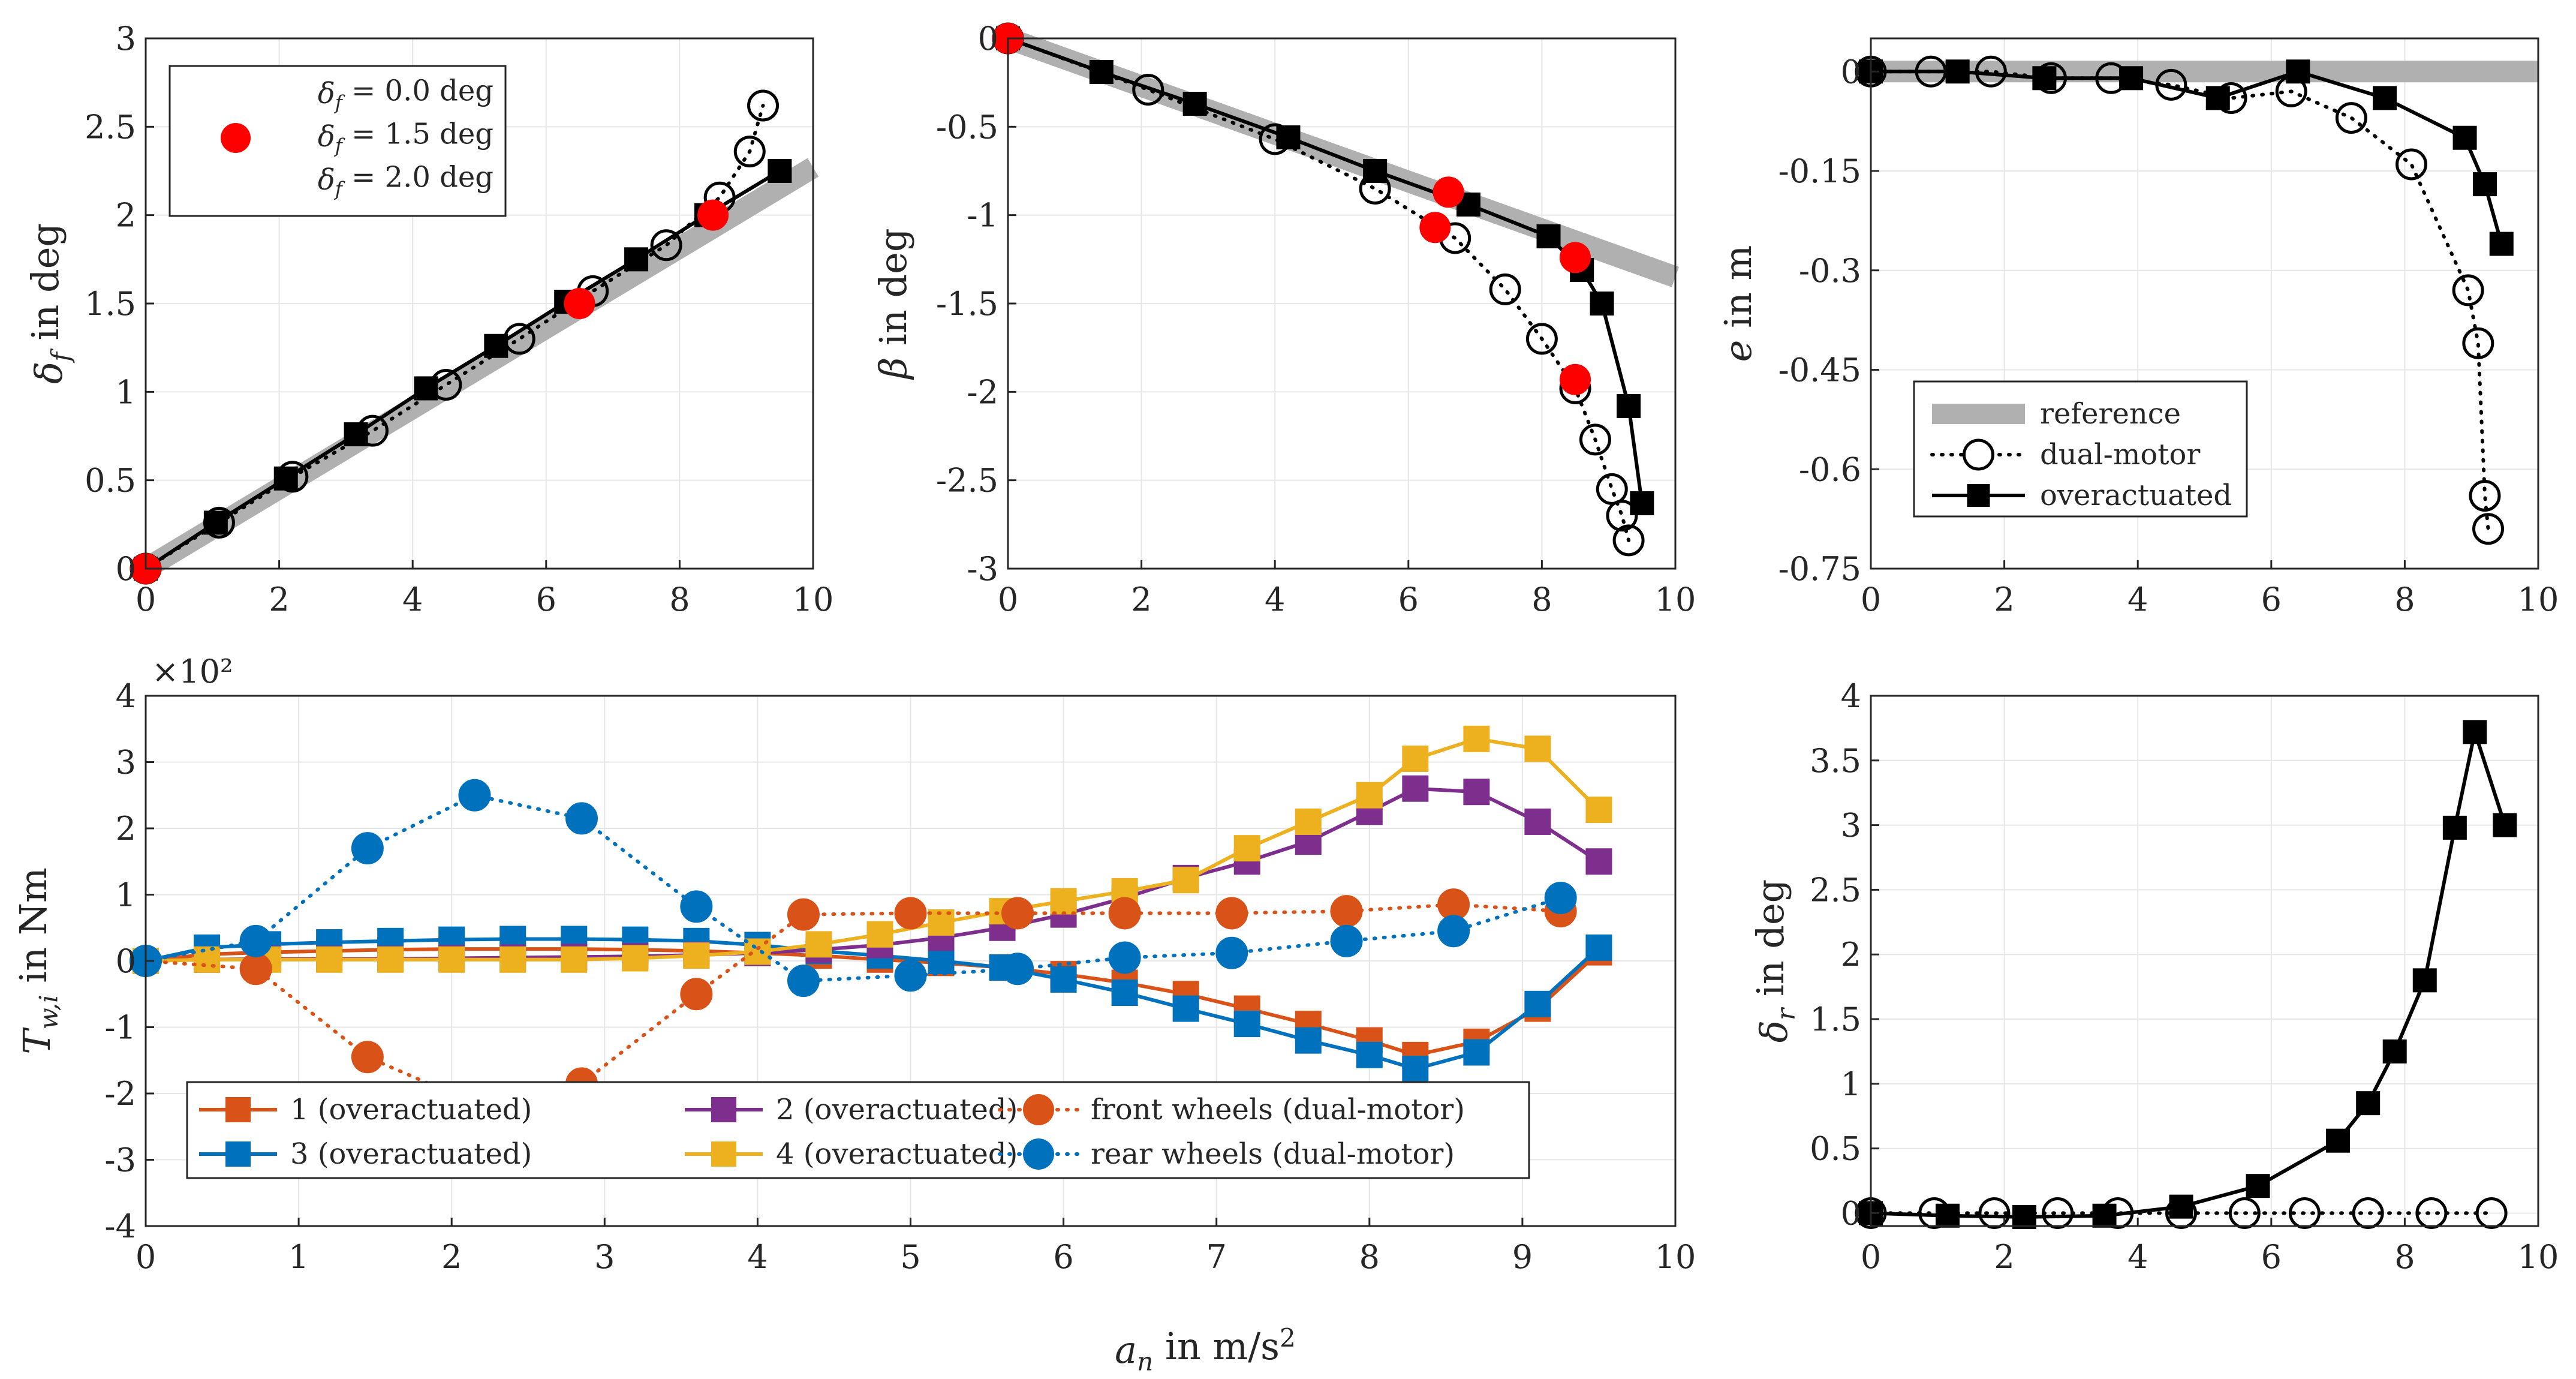 The width and height of the screenshot is (2576, 1379). I want to click on series-group, so click(2186, 975).